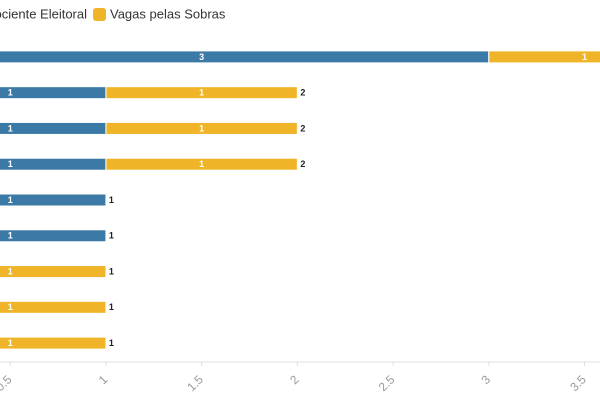 The height and width of the screenshot is (410, 600). I want to click on x-tick-label: 1, so click(103, 379).